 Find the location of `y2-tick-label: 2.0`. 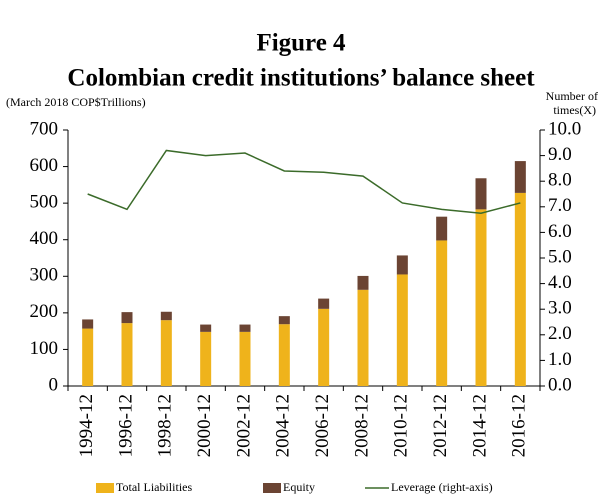

y2-tick-label: 2.0 is located at coordinates (560, 333).